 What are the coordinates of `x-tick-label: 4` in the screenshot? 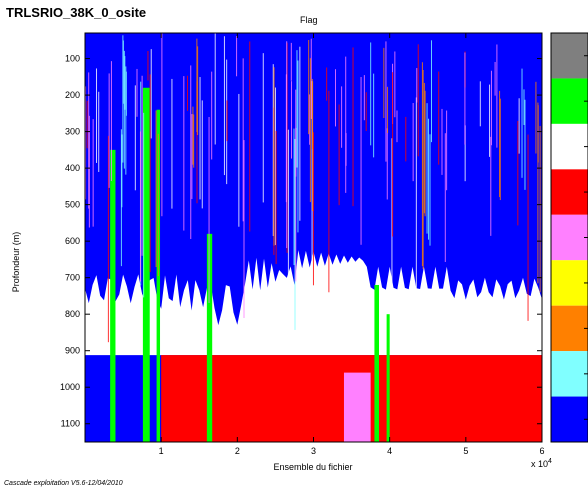 It's located at (389, 451).